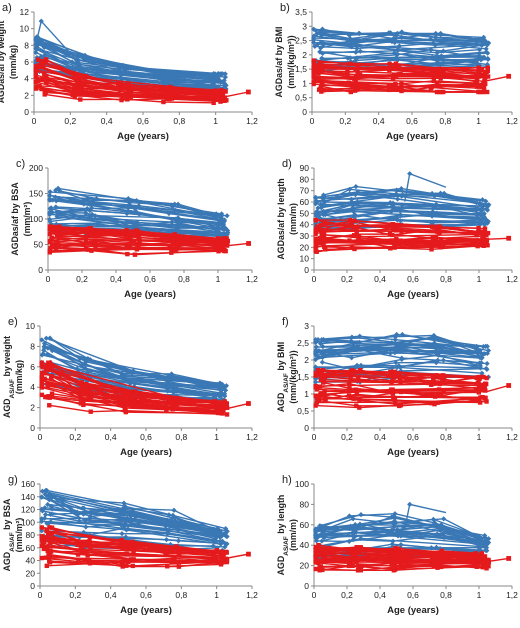 This screenshot has height=628, width=520. Describe the element at coordinates (107, 121) in the screenshot. I see `x-tick-label: 0,4` at that location.